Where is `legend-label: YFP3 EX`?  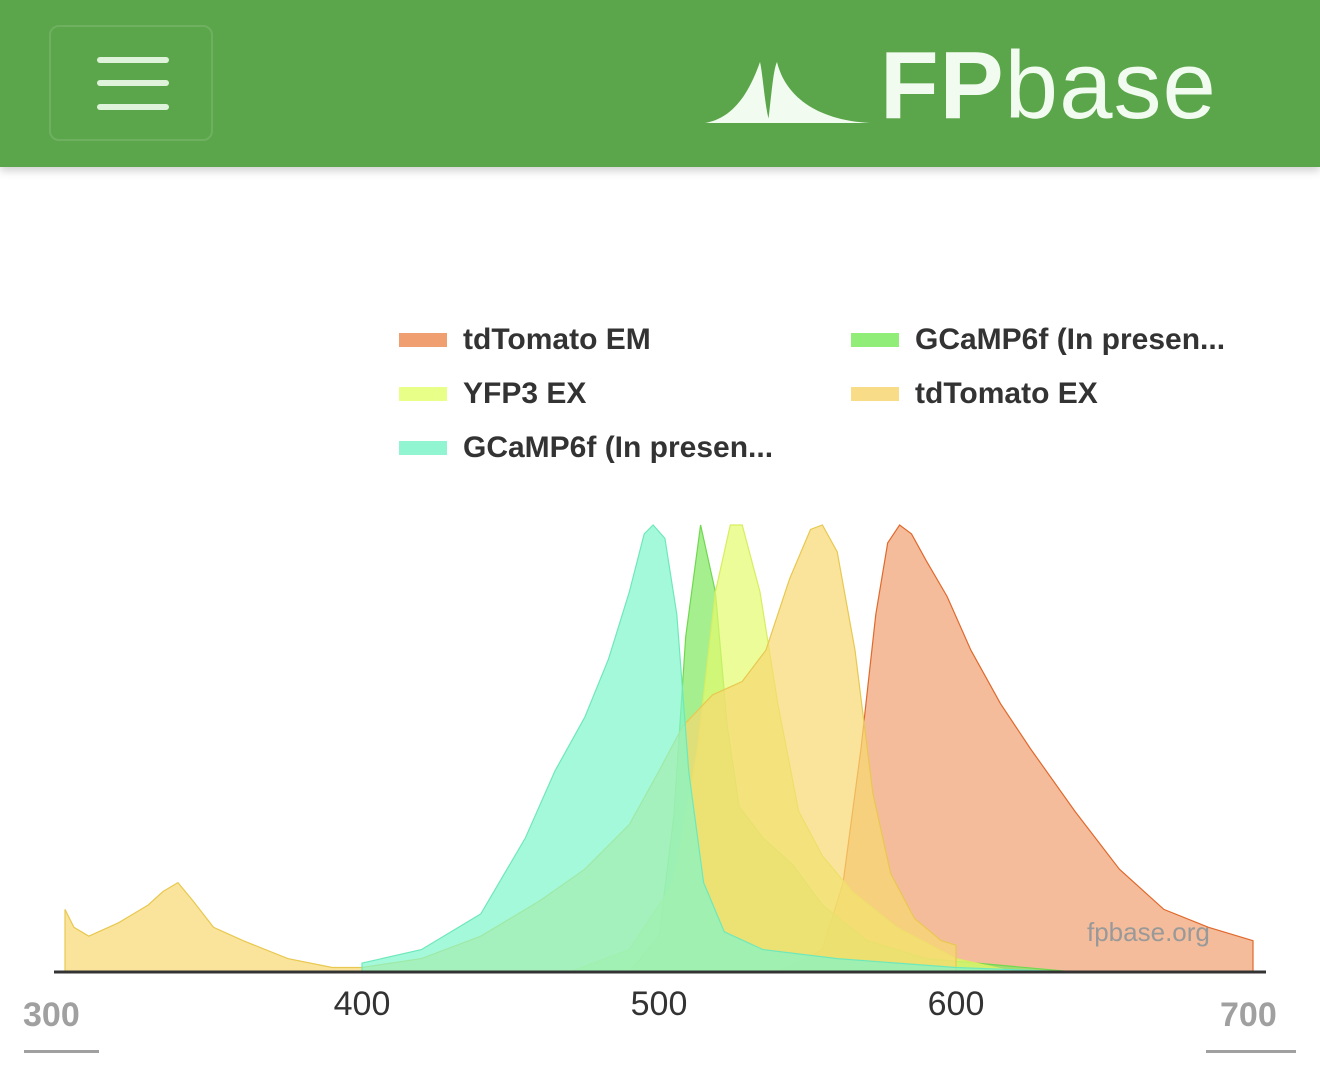 legend-label: YFP3 EX is located at coordinates (525, 393).